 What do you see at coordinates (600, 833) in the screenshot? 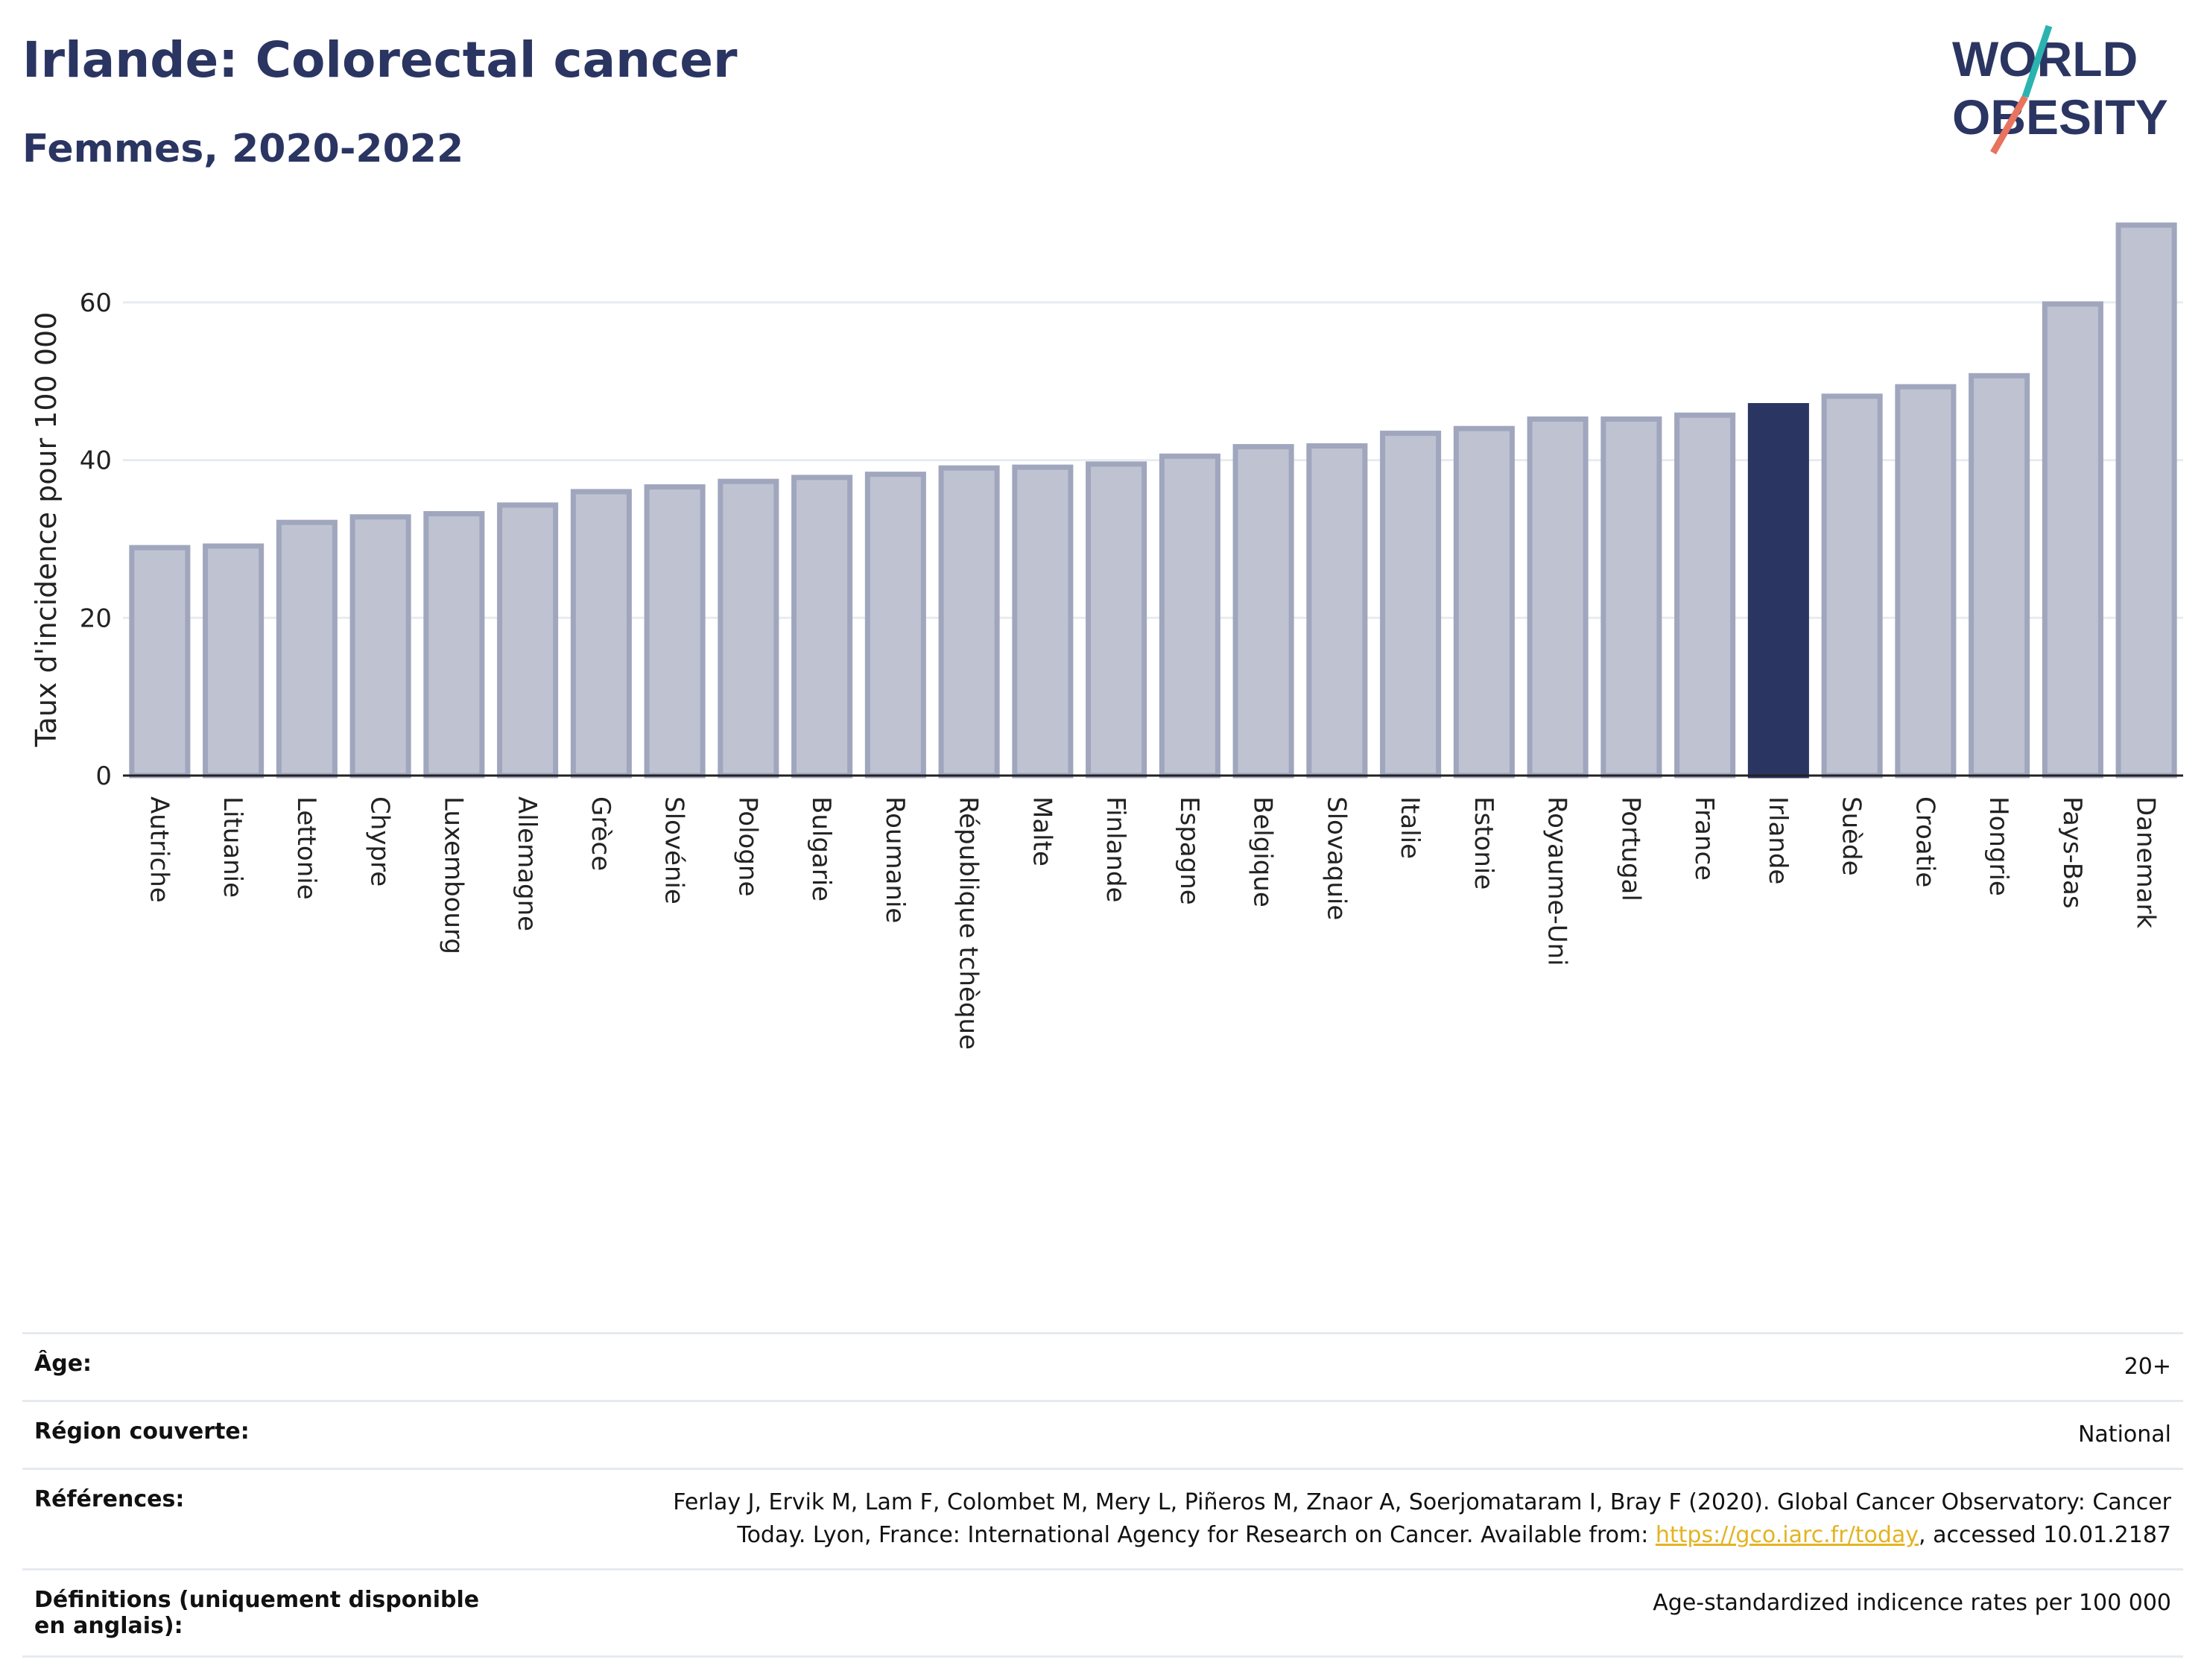
I see `x-tick-label: Grèce` at bounding box center [600, 833].